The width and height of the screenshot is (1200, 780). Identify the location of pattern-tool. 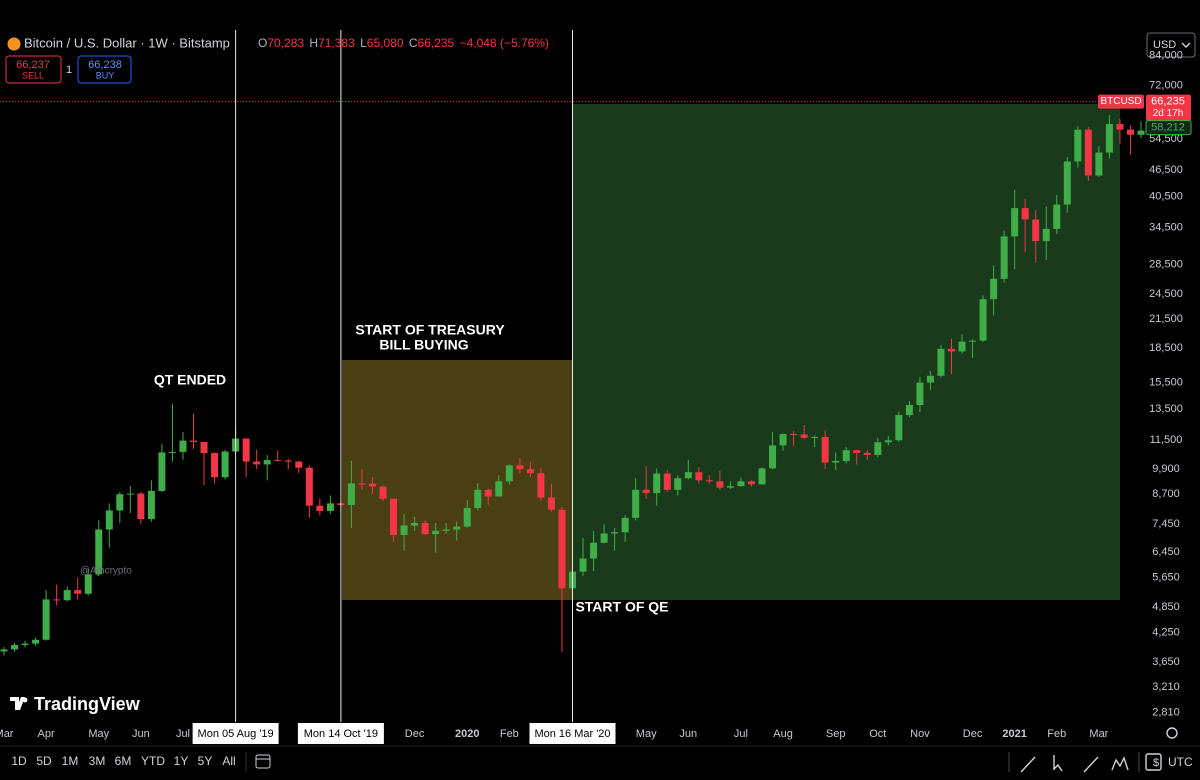
(1120, 763).